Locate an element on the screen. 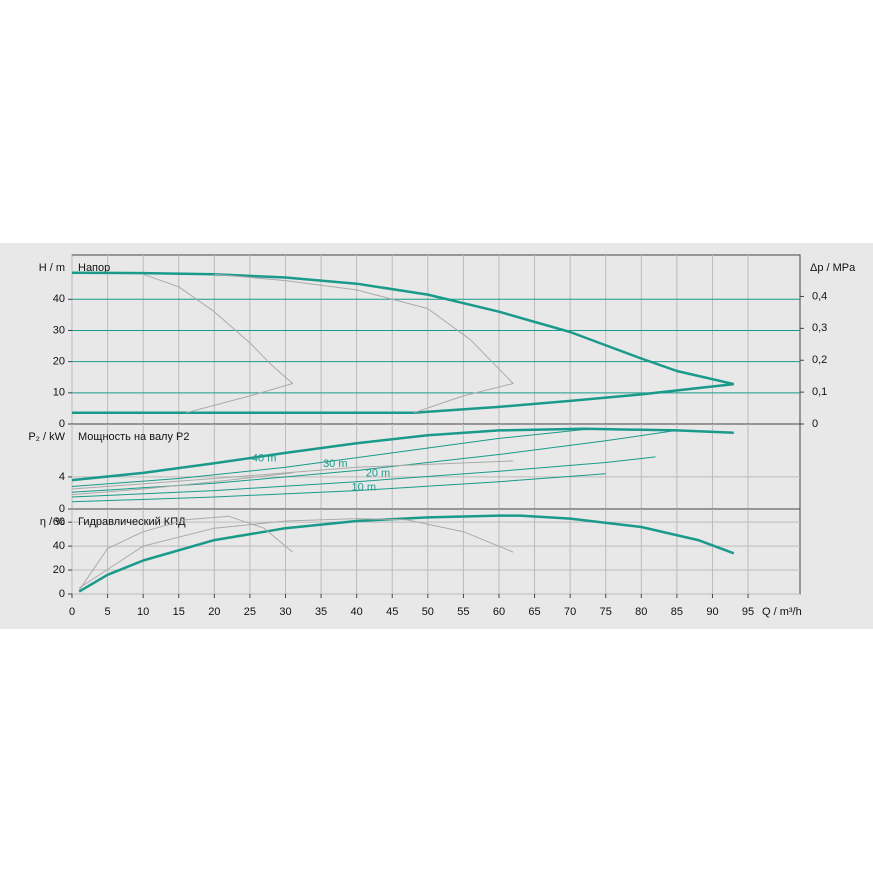  y2-tick-label: 0 is located at coordinates (815, 424).